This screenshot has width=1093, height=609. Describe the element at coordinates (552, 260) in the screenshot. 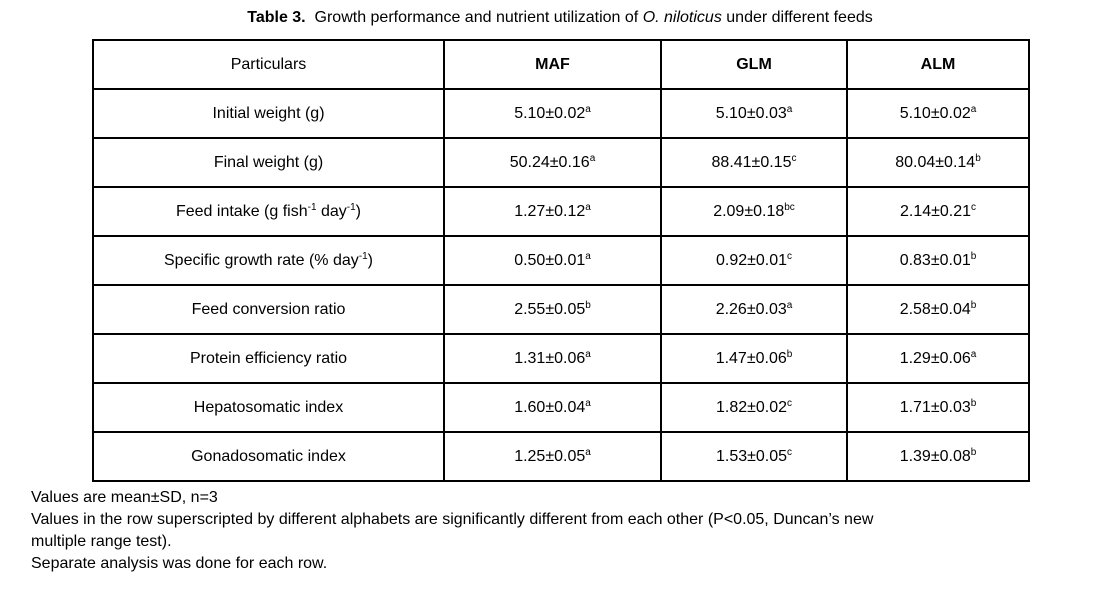

I see `value-cell-maf: 0.50±0.01a` at that location.